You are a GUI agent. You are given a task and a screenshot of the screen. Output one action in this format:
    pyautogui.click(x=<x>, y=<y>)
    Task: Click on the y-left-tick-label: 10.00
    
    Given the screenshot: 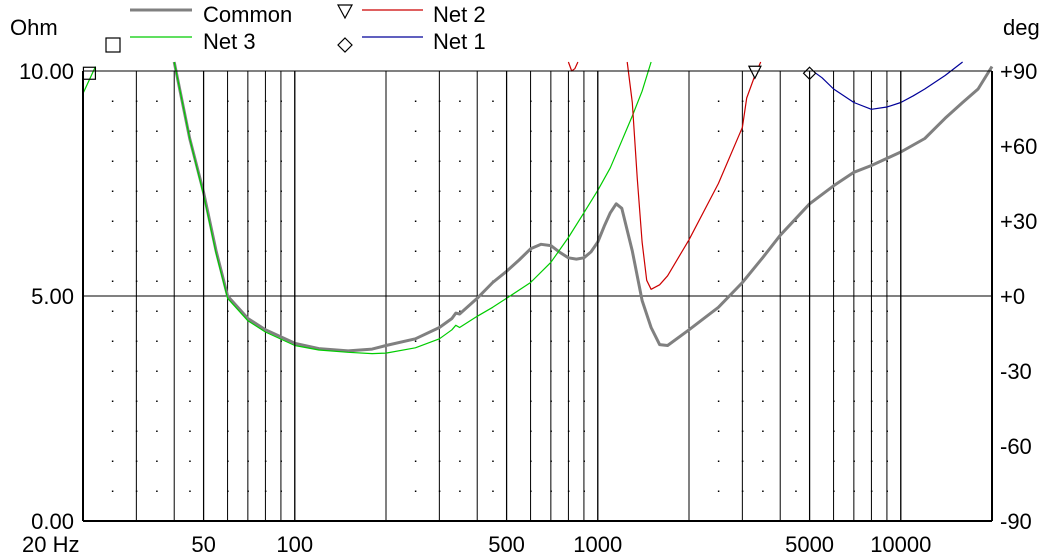 What is the action you would take?
    pyautogui.click(x=46, y=71)
    